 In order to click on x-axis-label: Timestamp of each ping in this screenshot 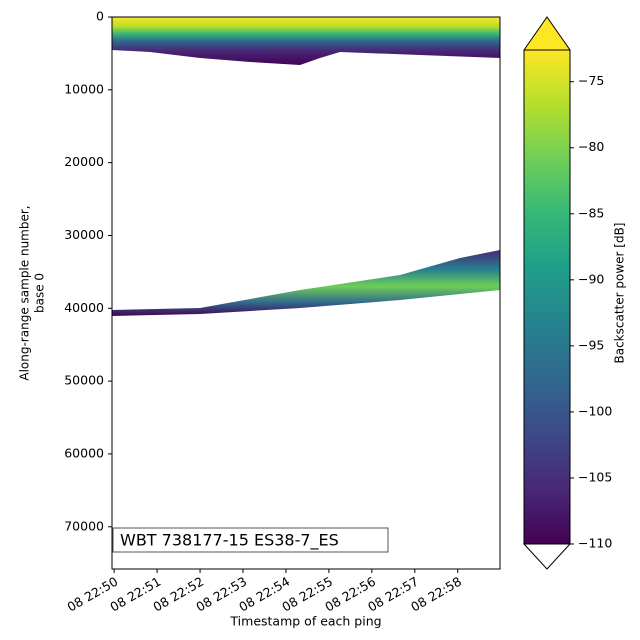, I will do `click(305, 621)`.